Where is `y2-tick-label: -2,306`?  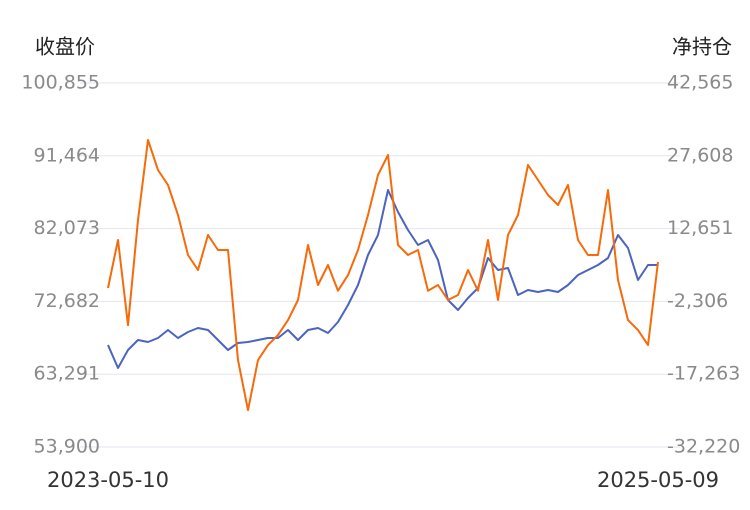
y2-tick-label: -2,306 is located at coordinates (697, 301).